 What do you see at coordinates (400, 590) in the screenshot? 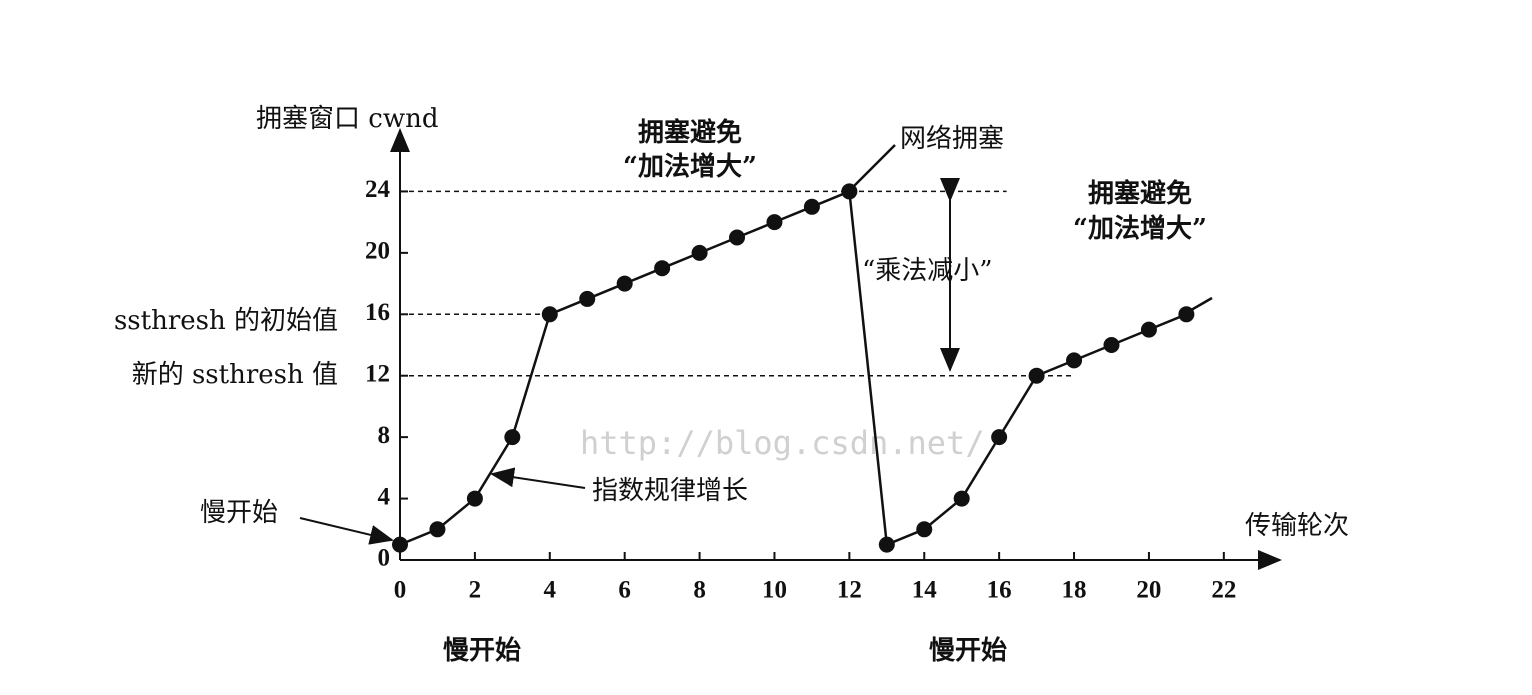
I see `x-tick-label: 0` at bounding box center [400, 590].